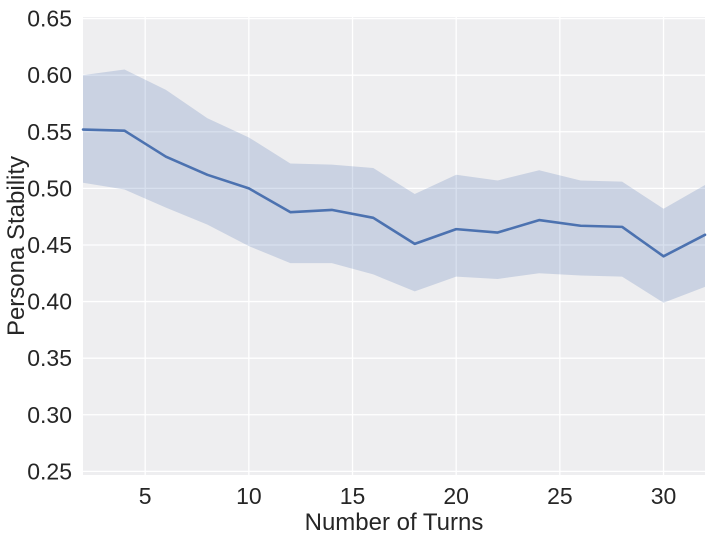  I want to click on x-tick-label: 15, so click(353, 496).